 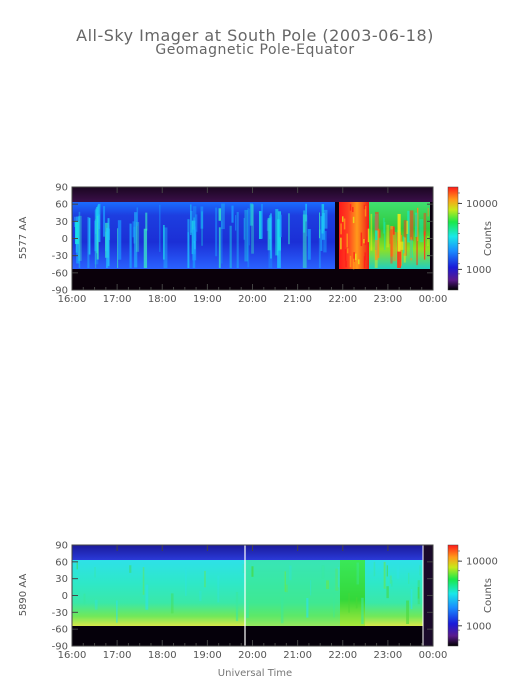 What do you see at coordinates (478, 626) in the screenshot?
I see `colorbar-tick-label: 1000` at bounding box center [478, 626].